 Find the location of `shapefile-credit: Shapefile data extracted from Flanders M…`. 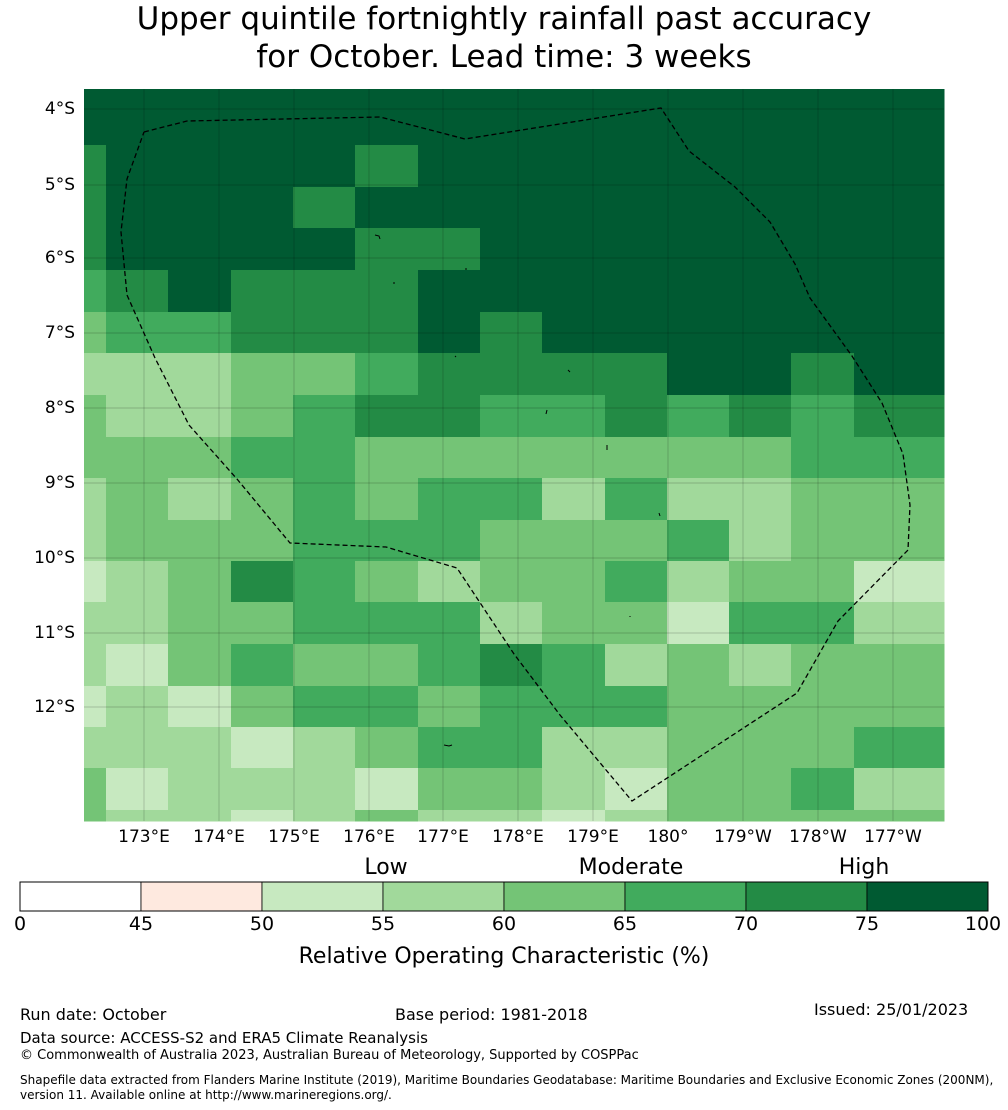

shapefile-credit: Shapefile data extracted from Flanders M… is located at coordinates (507, 1087).